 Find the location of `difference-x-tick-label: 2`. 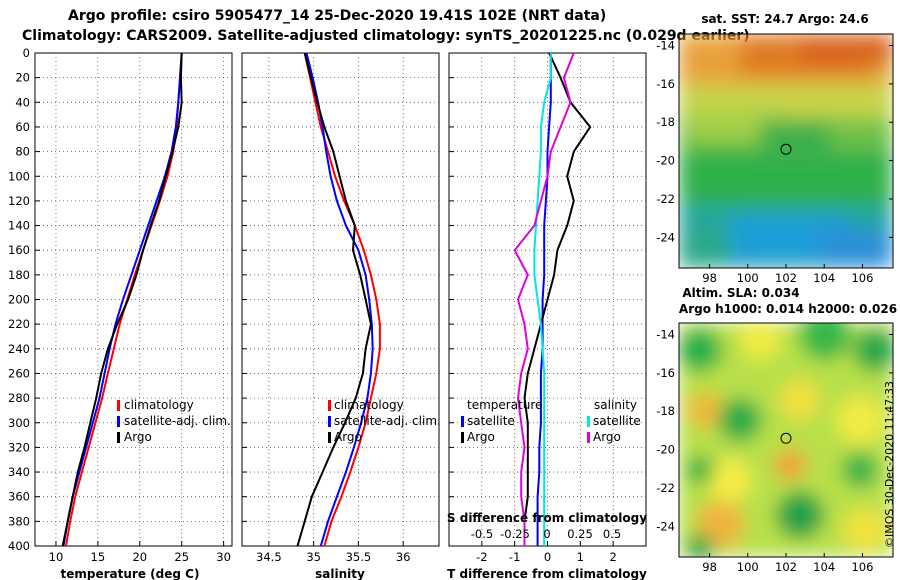

difference-x-tick-label: 2 is located at coordinates (613, 557).